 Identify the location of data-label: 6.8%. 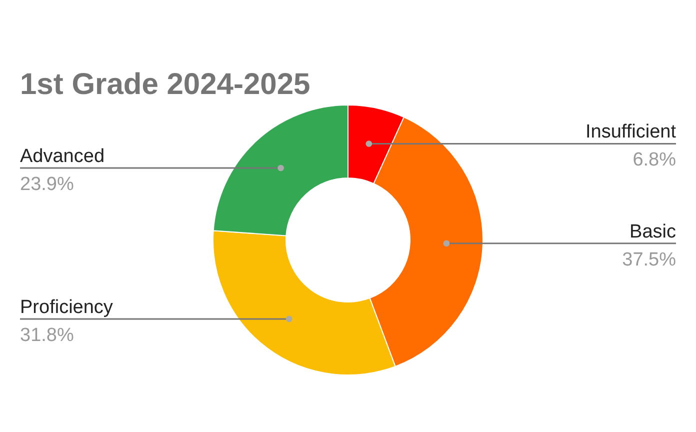
(654, 160).